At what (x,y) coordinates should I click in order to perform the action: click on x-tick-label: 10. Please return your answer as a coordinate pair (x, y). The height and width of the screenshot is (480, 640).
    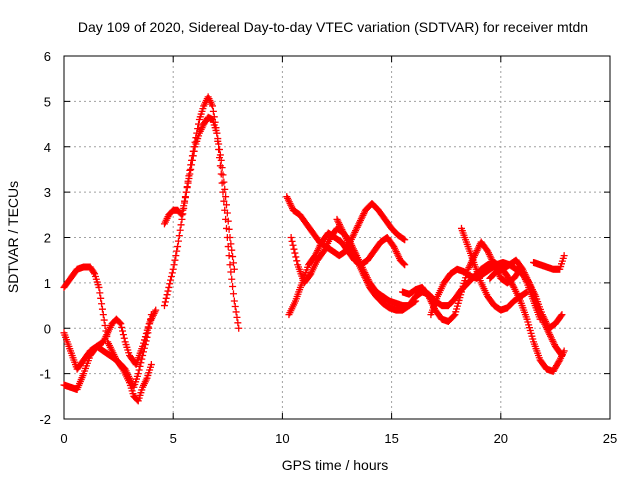
    Looking at the image, I should click on (282, 438).